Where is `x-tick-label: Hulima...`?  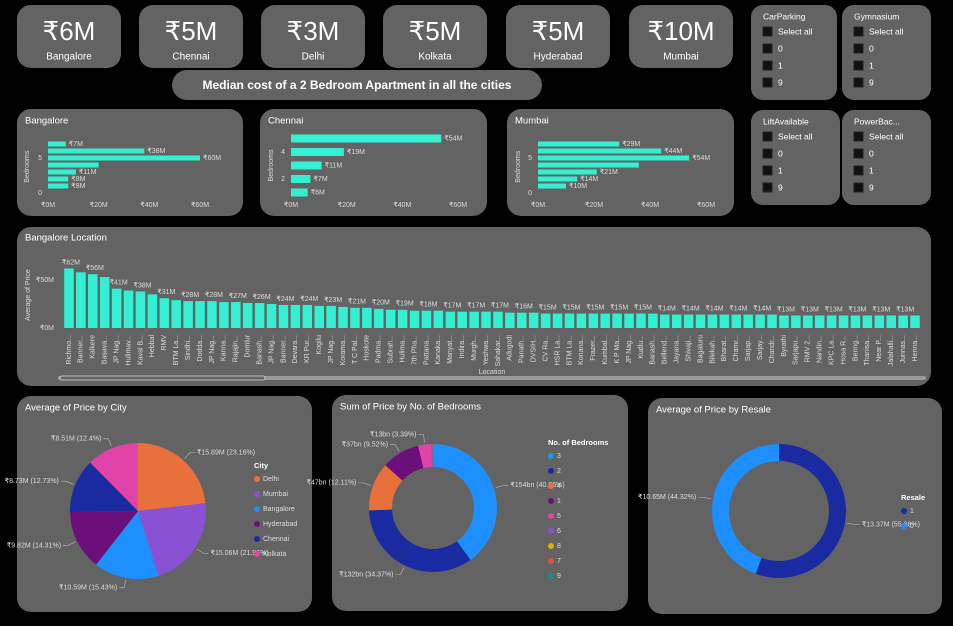 x-tick-label: Hulima... is located at coordinates (402, 349).